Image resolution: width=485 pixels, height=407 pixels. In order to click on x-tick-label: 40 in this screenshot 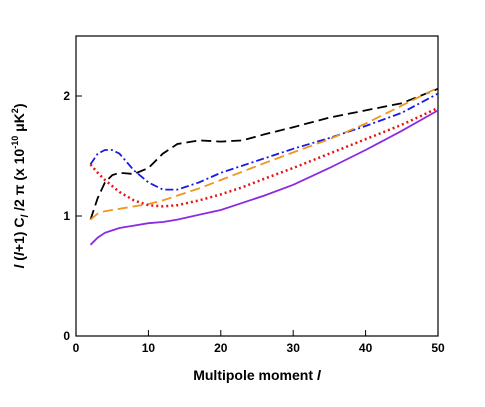, I will do `click(366, 348)`.